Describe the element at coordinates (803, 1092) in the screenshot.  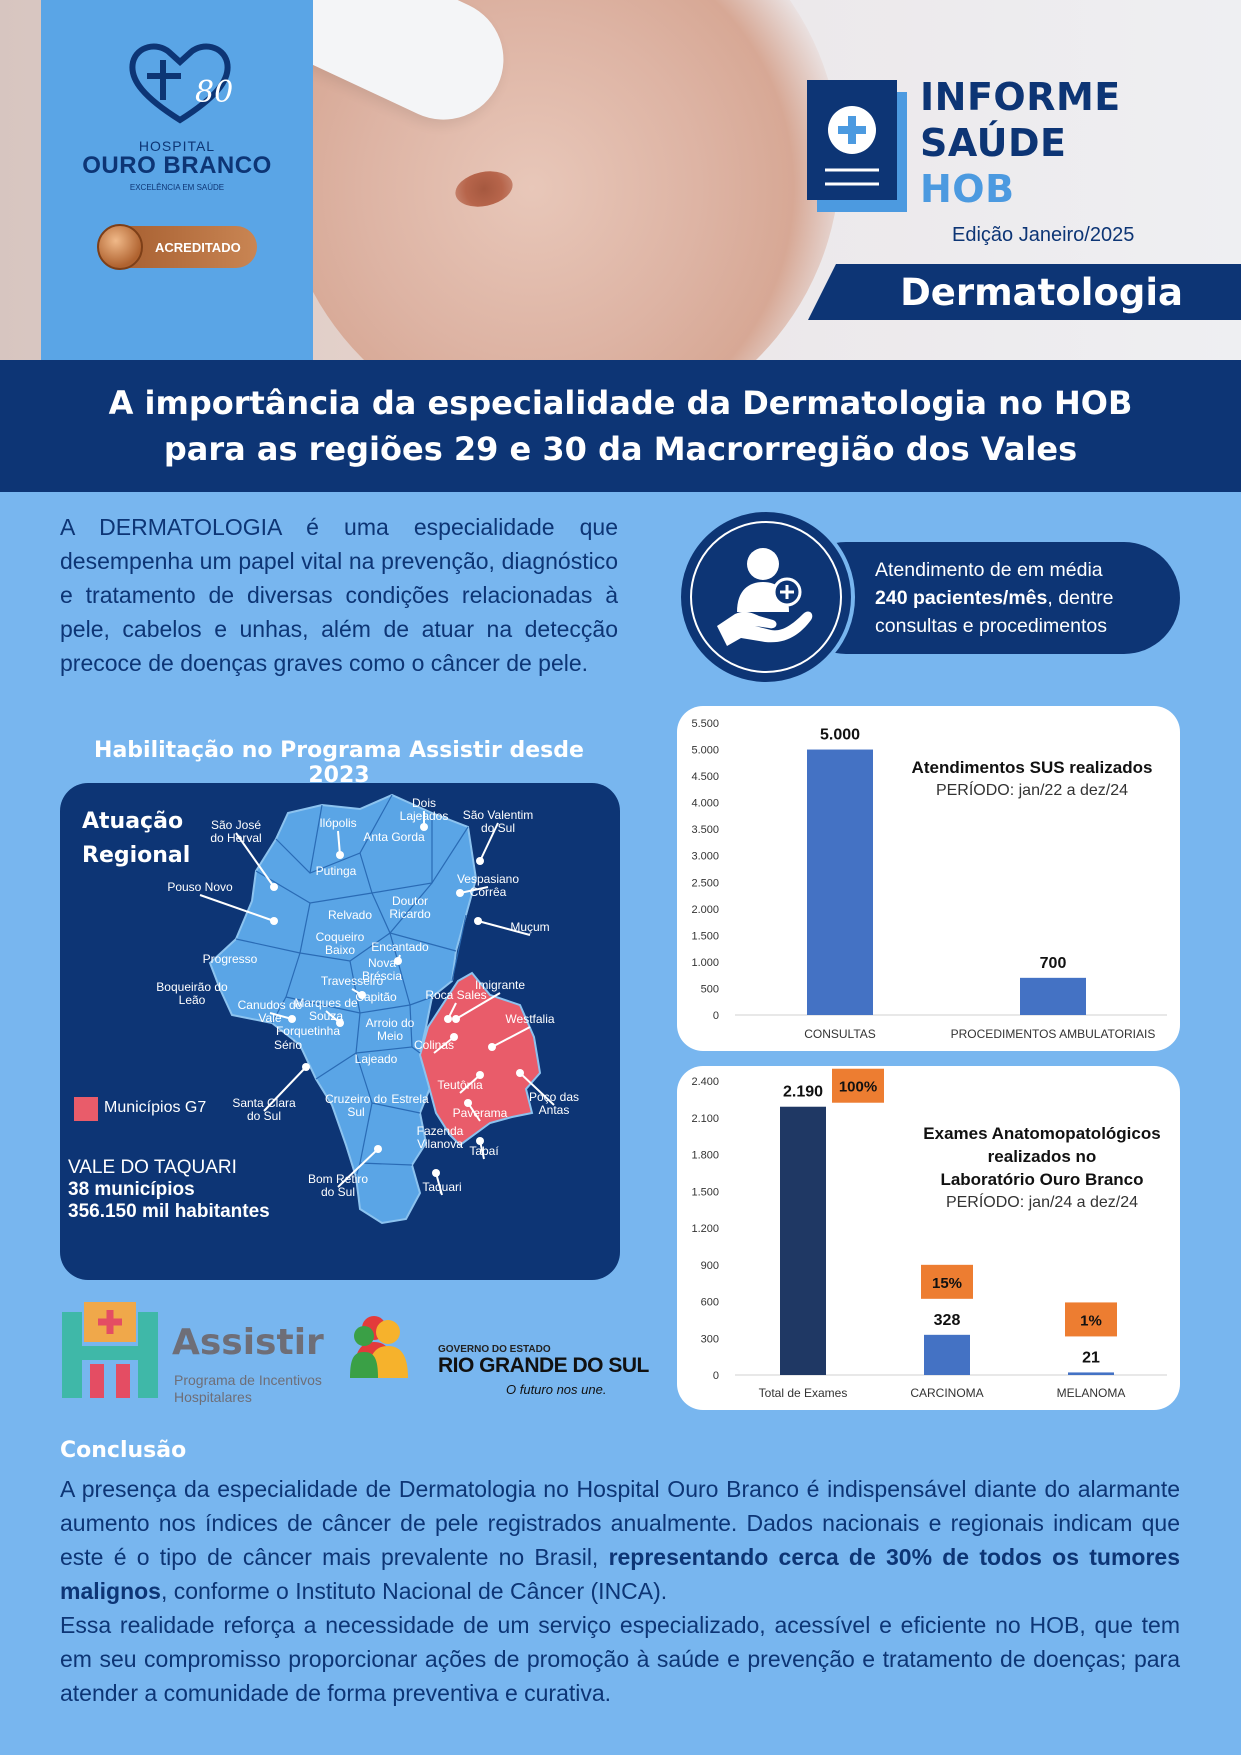
I see `bar-value-label: 2.190` at that location.